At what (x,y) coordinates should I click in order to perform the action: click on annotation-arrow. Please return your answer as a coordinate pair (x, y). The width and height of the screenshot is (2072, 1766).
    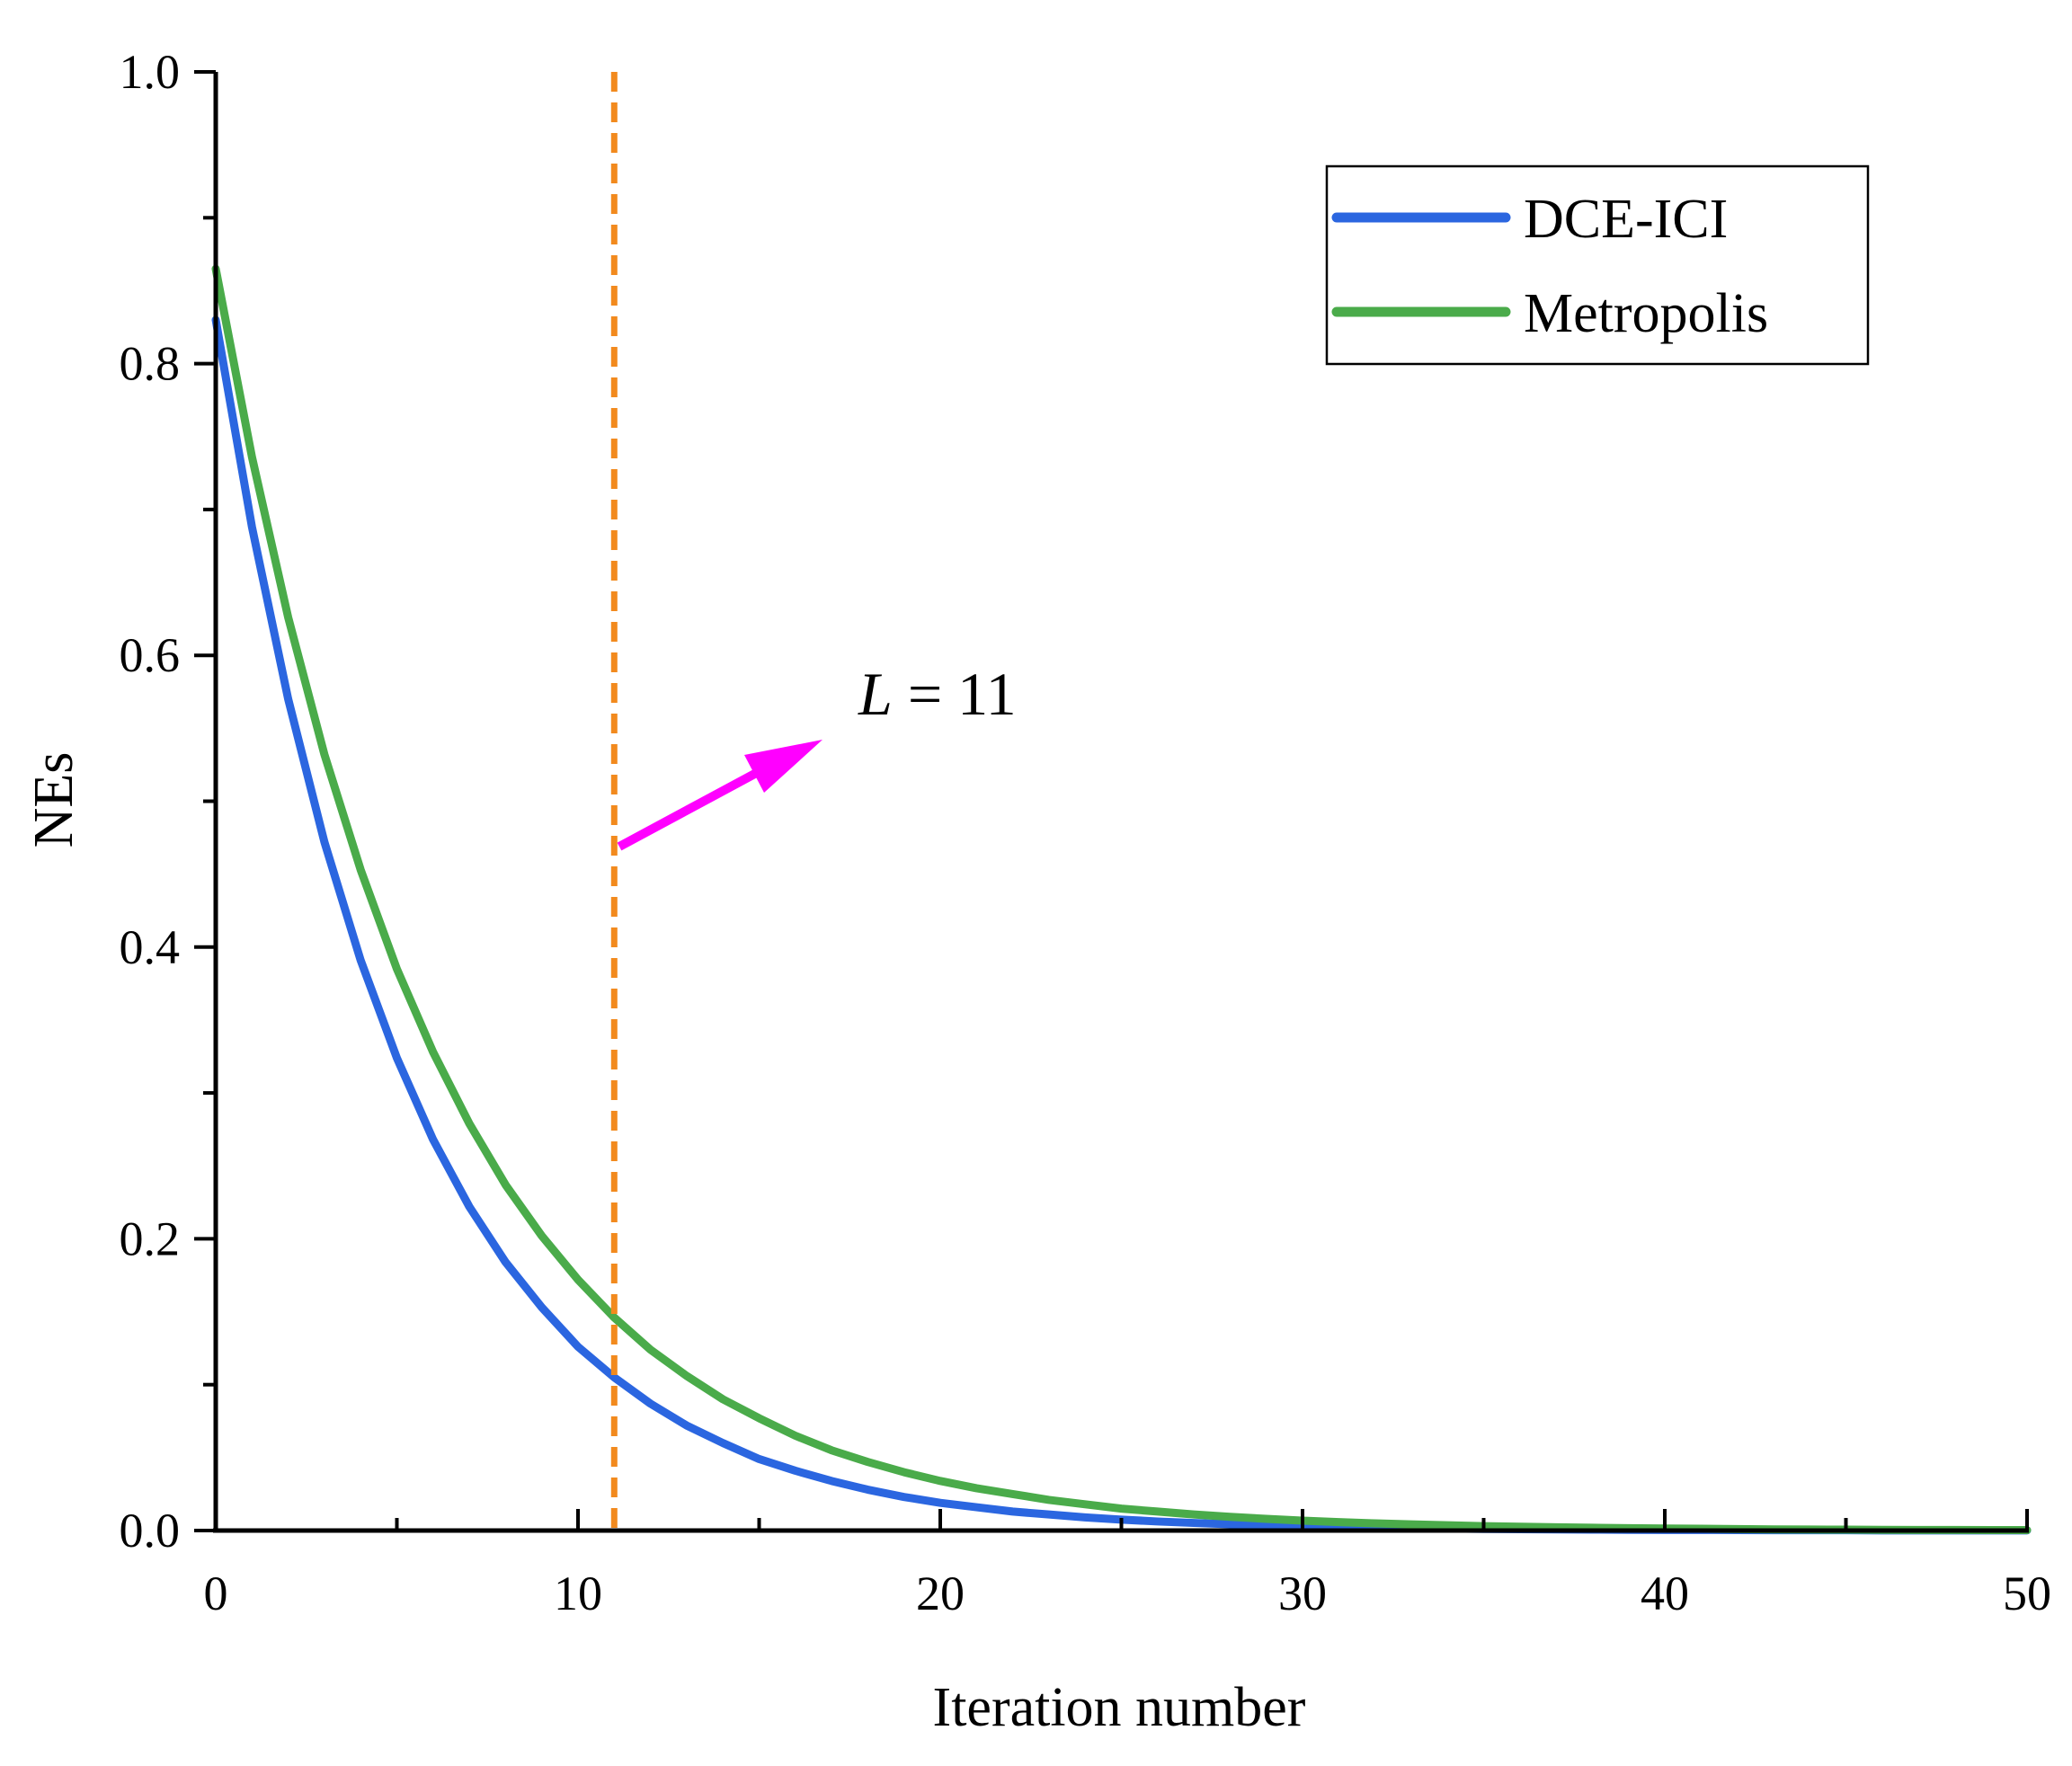
    Looking at the image, I should click on (720, 795).